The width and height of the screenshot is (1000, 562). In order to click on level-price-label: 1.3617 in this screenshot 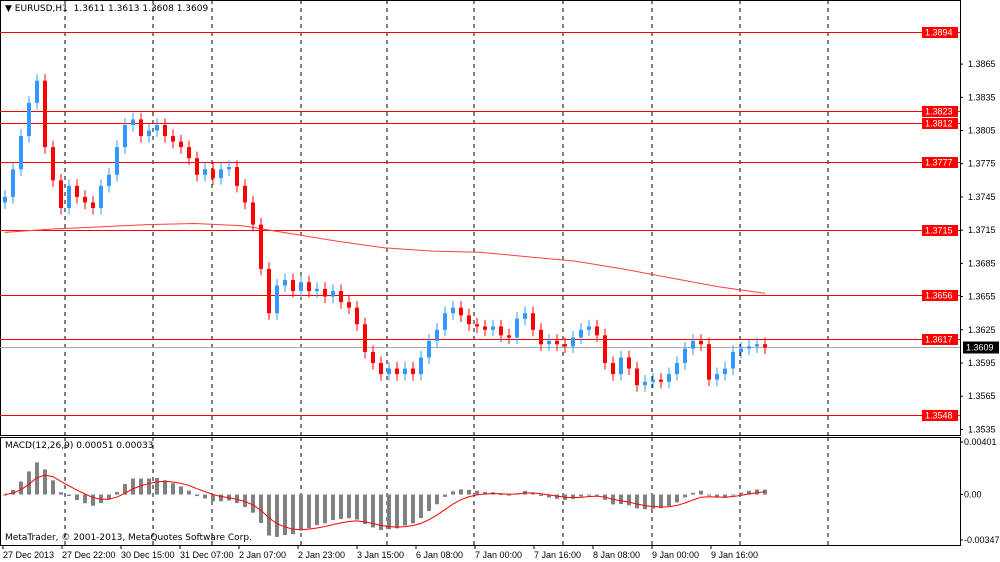, I will do `click(939, 340)`.